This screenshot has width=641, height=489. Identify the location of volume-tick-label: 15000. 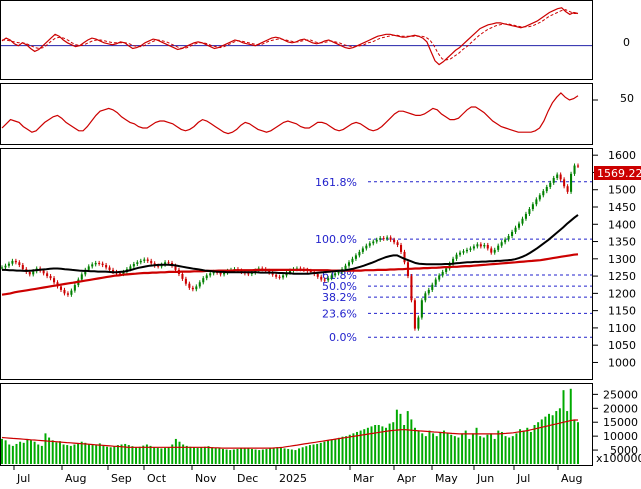
(620, 422).